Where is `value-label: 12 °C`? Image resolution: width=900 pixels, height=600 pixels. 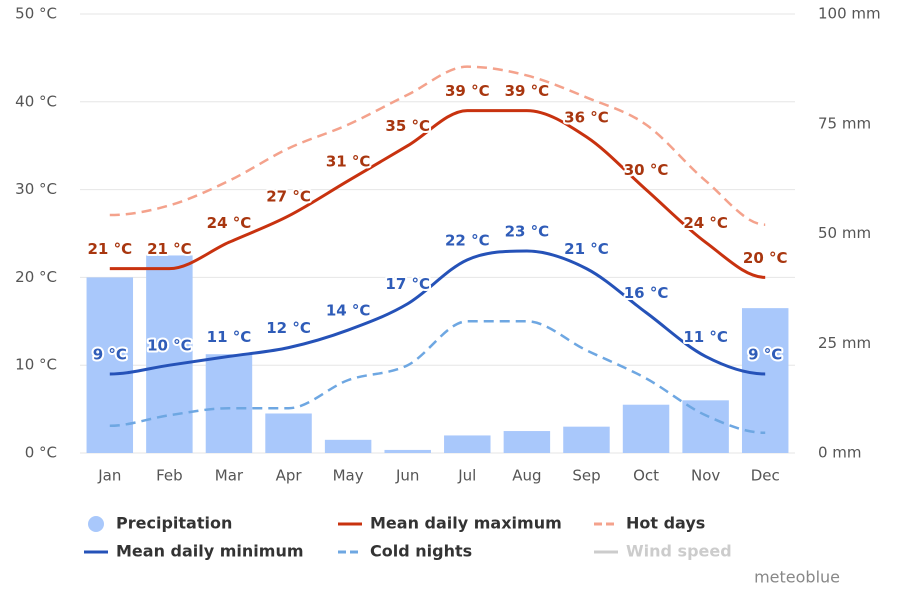
value-label: 12 °C is located at coordinates (288, 328).